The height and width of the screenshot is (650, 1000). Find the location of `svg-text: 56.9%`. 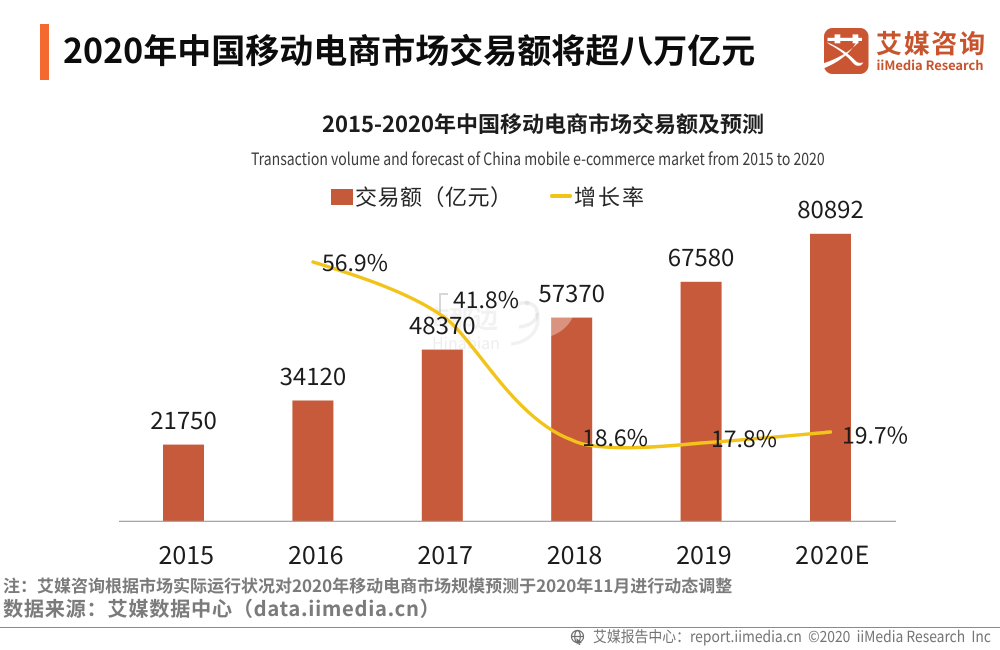

svg-text: 56.9% is located at coordinates (355, 261).